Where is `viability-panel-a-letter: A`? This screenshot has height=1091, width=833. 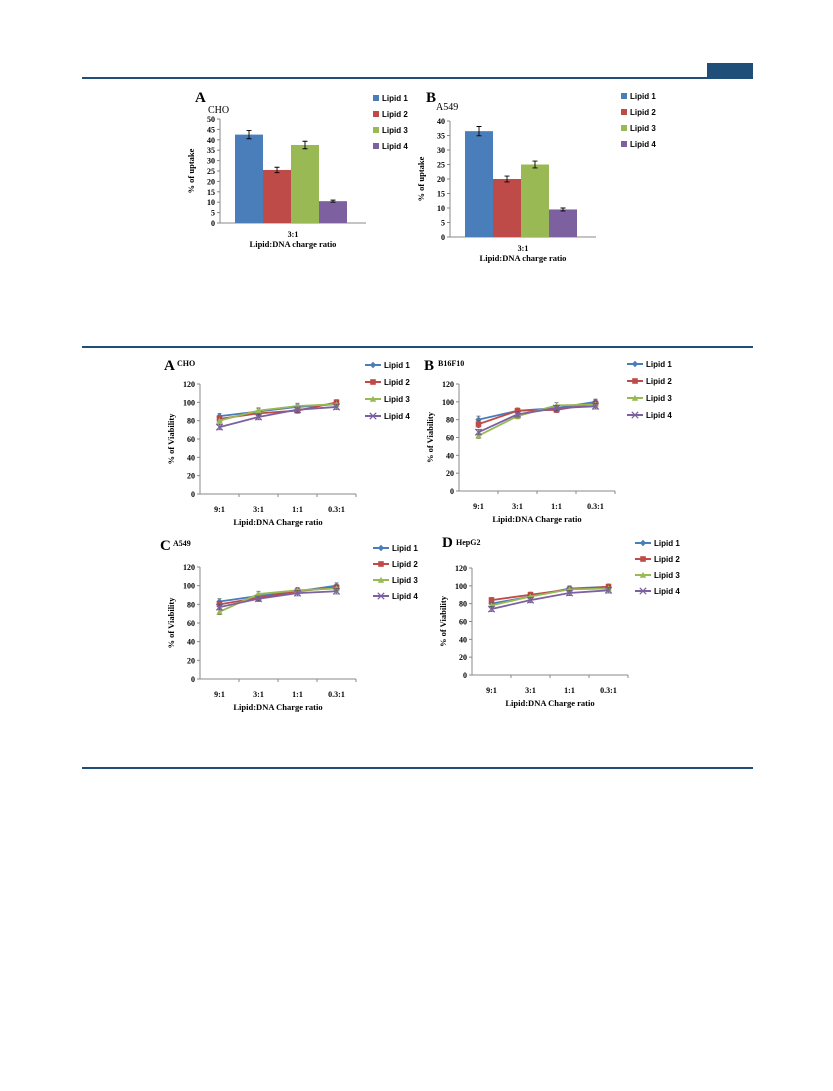
viability-panel-a-letter: A is located at coordinates (169, 366).